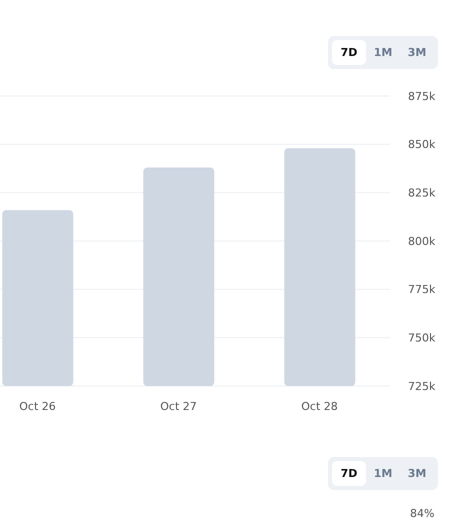 The height and width of the screenshot is (520, 472). I want to click on x-tick-label: Oct 27, so click(178, 406).